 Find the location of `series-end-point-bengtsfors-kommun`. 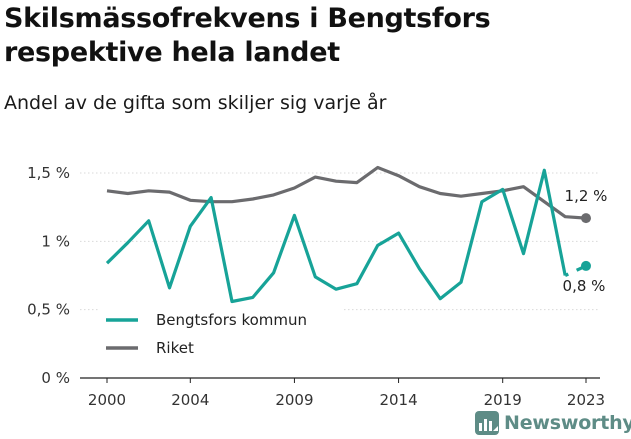

series-end-point-bengtsfors-kommun is located at coordinates (586, 265).